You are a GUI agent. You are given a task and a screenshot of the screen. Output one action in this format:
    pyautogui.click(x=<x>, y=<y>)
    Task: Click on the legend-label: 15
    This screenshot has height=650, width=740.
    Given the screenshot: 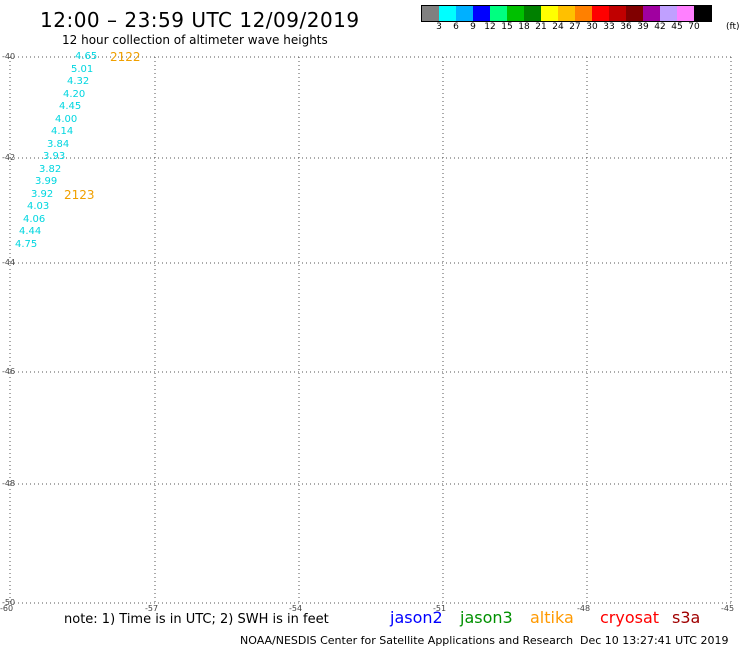 What is the action you would take?
    pyautogui.click(x=507, y=27)
    